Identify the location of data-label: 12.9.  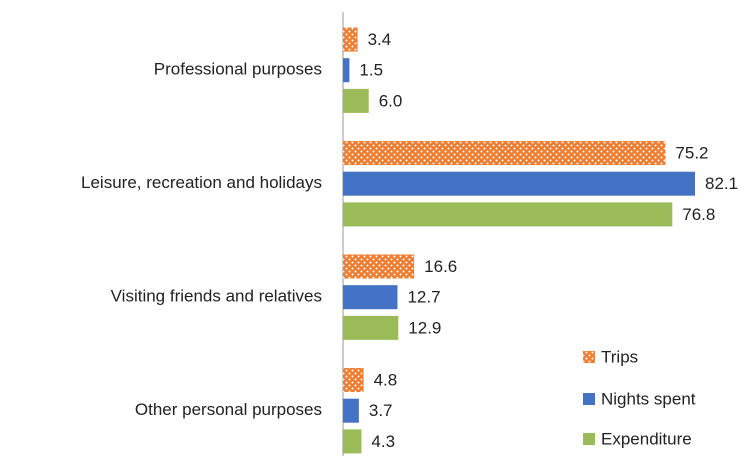
(424, 327).